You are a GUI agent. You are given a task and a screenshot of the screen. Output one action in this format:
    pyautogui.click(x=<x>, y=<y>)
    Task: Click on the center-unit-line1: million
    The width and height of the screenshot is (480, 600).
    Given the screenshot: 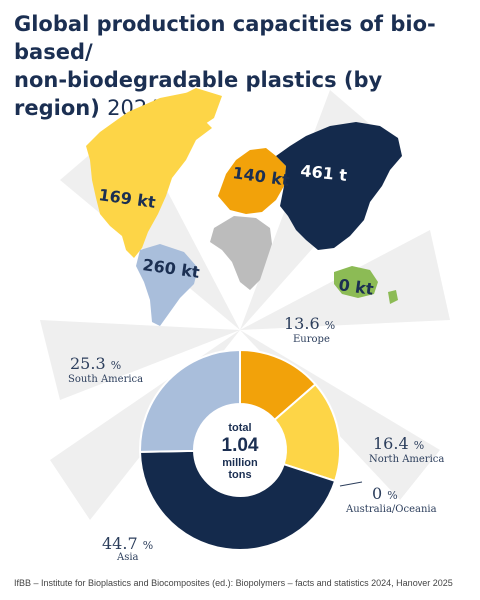 What is the action you would take?
    pyautogui.click(x=240, y=463)
    